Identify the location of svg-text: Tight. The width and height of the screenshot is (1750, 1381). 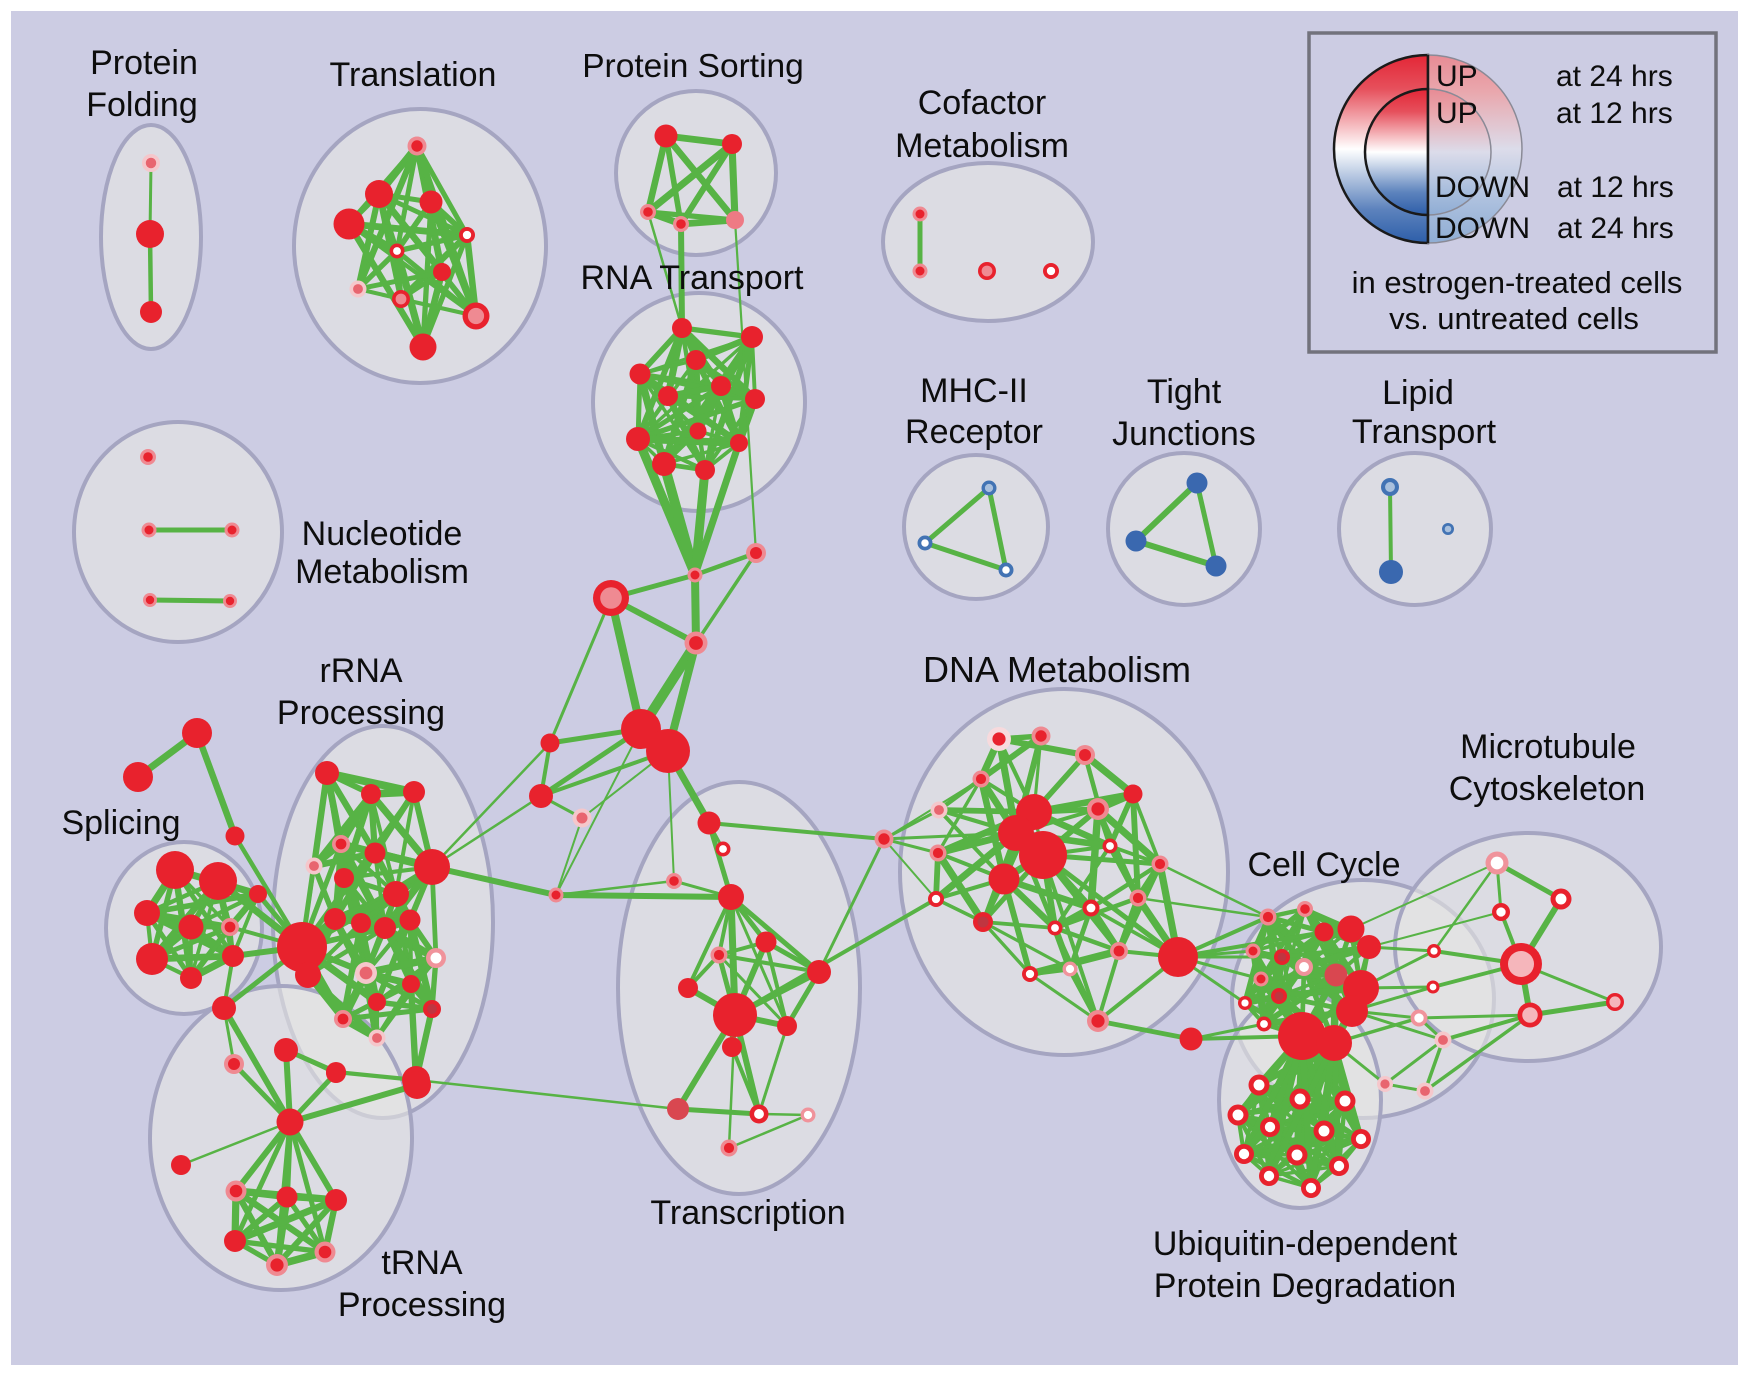
(1184, 392).